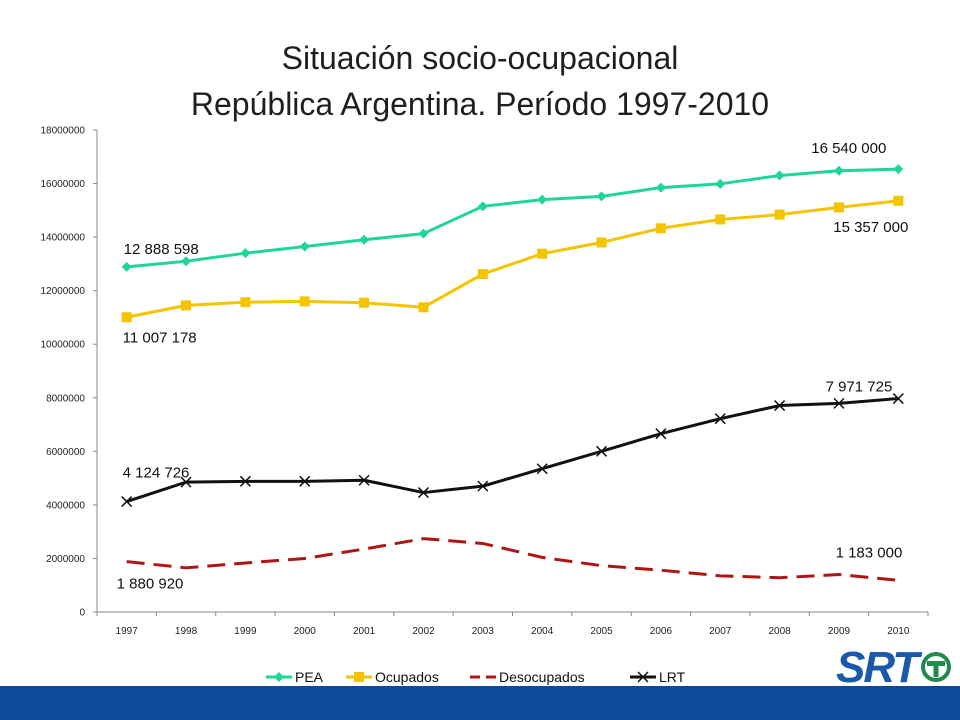 This screenshot has height=720, width=960. What do you see at coordinates (63, 291) in the screenshot?
I see `y-tick-label: 12000000` at bounding box center [63, 291].